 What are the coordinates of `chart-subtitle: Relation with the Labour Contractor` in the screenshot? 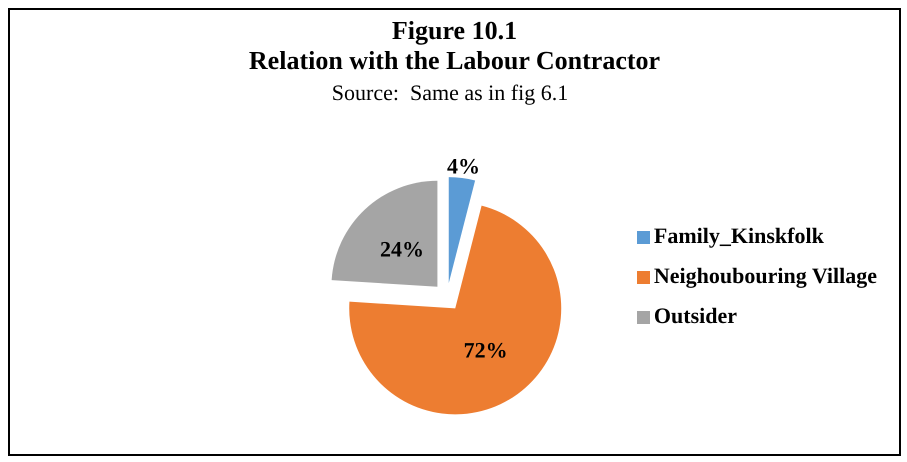 It's located at (455, 61).